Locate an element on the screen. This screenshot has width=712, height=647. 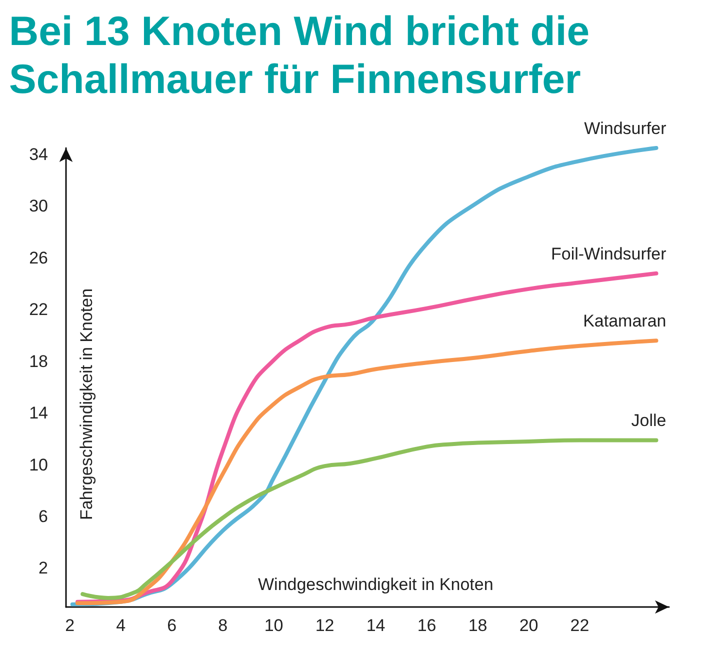
y-tick-label: 10 is located at coordinates (38, 464).